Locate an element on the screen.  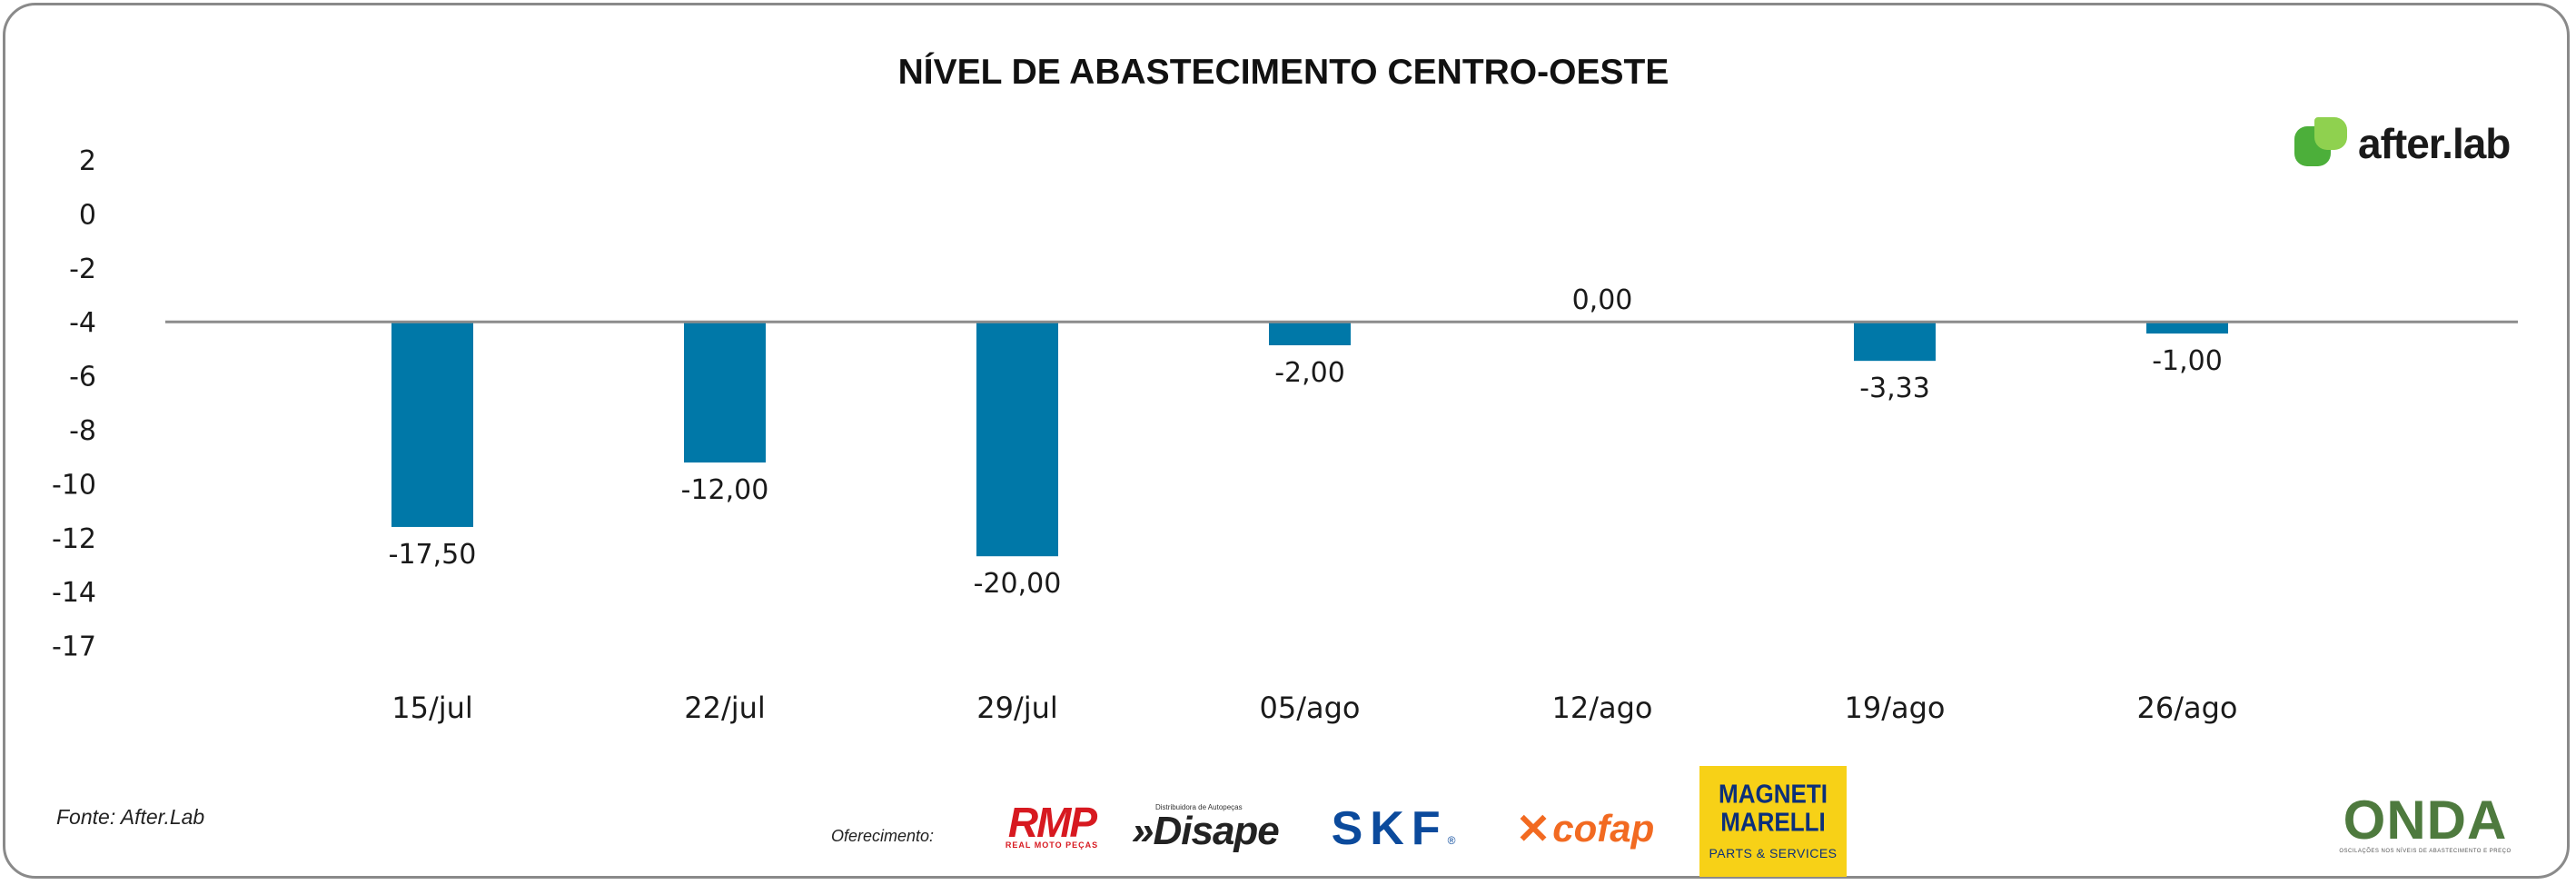
y-tick-label: -6 is located at coordinates (82, 377).